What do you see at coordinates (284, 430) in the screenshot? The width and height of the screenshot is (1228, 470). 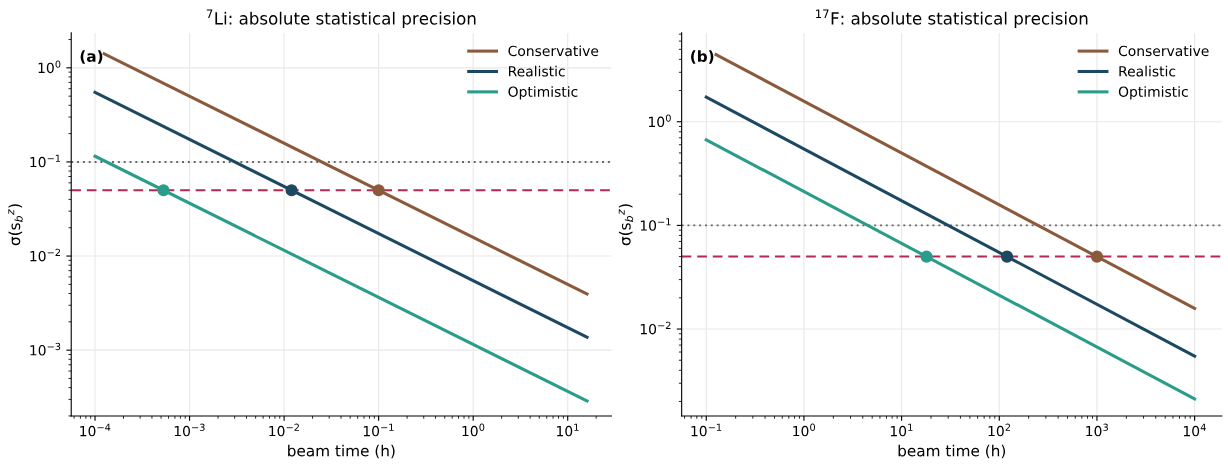 I see `x-tick-label: 10$^{−2}$` at bounding box center [284, 430].